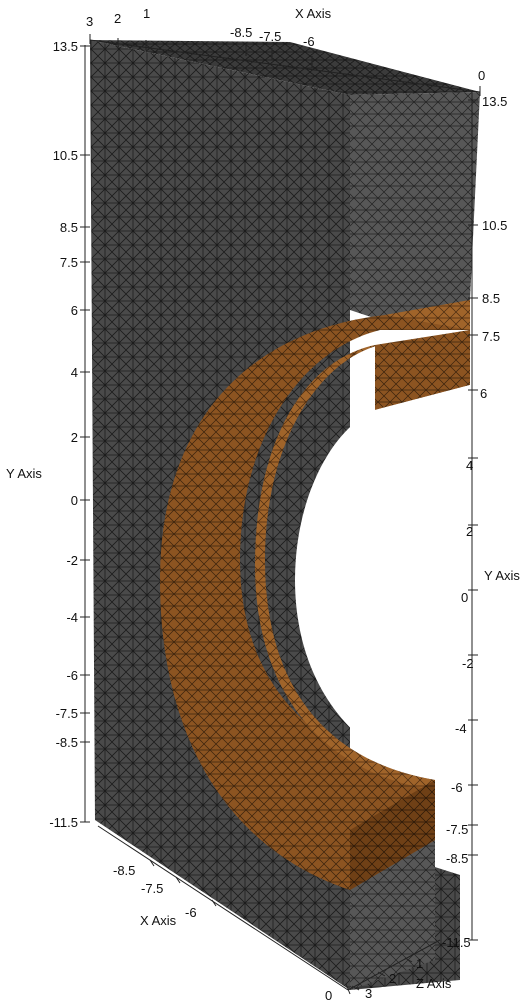  What do you see at coordinates (67, 713) in the screenshot?
I see `y-left-tick-label: -7.5` at bounding box center [67, 713].